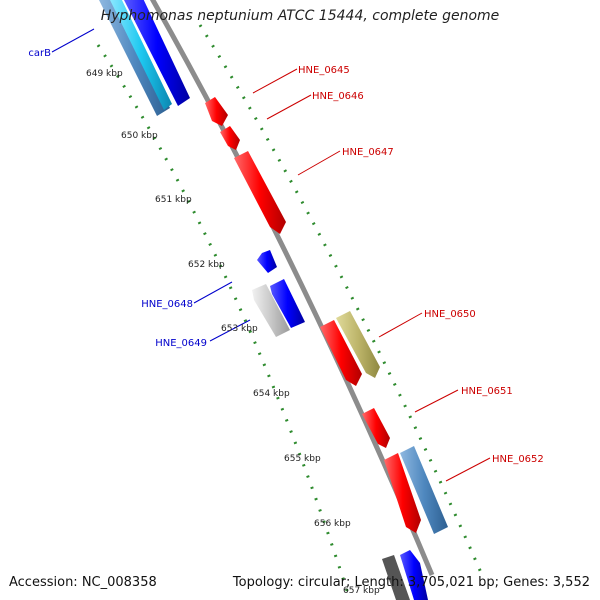 The image size is (600, 600). Describe the element at coordinates (39, 53) in the screenshot. I see `gene-label-carB: carB` at that location.